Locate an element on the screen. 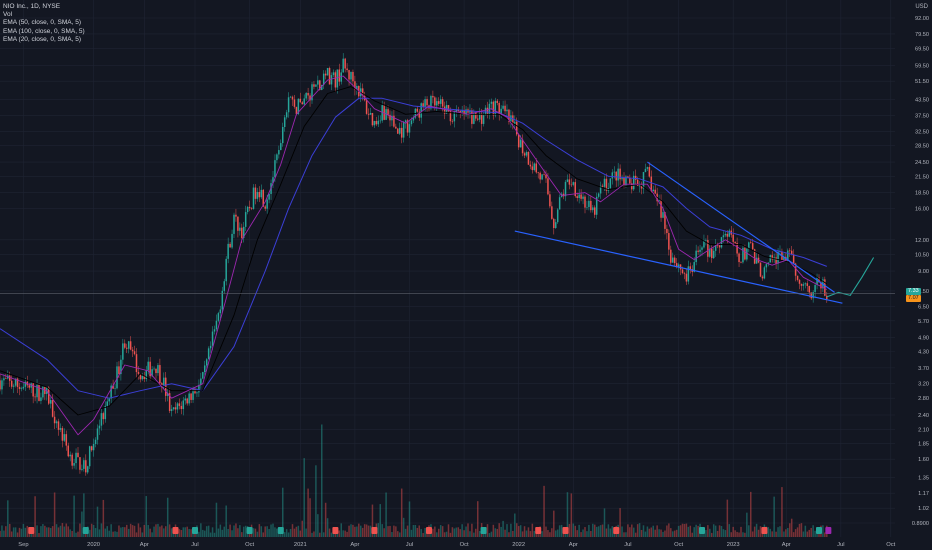 This screenshot has width=932, height=550. legend-ema100: EMA (100, close, 0, SMA, 5) is located at coordinates (44, 31).